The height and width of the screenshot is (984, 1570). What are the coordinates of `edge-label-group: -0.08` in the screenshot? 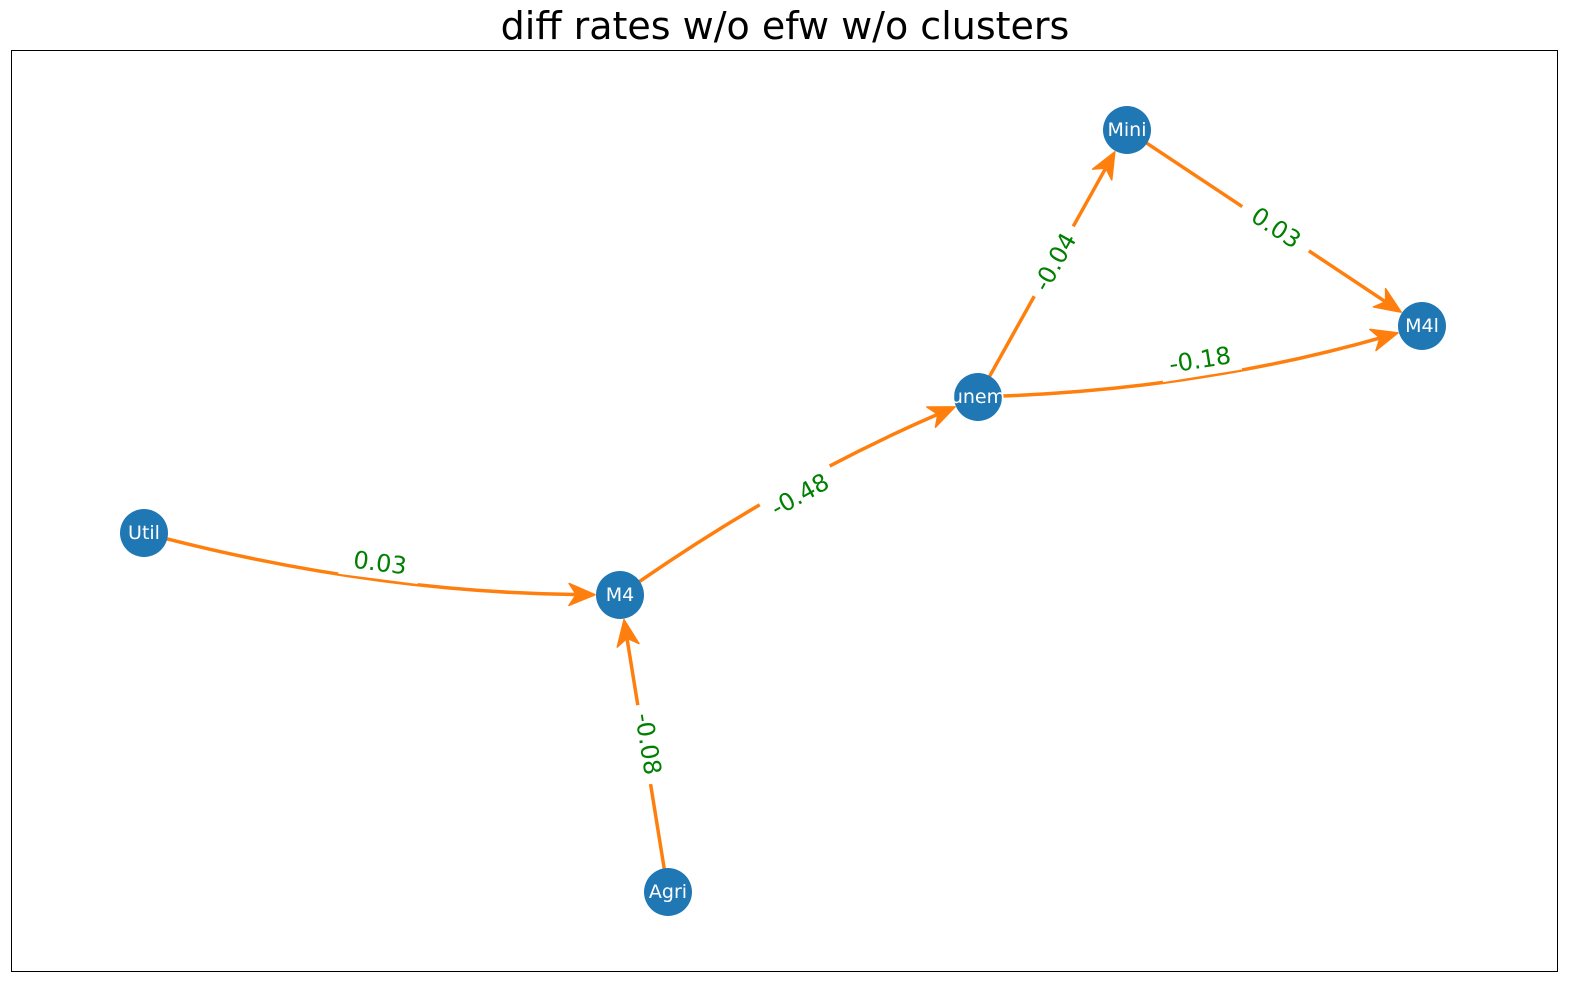 It's located at (649, 744).